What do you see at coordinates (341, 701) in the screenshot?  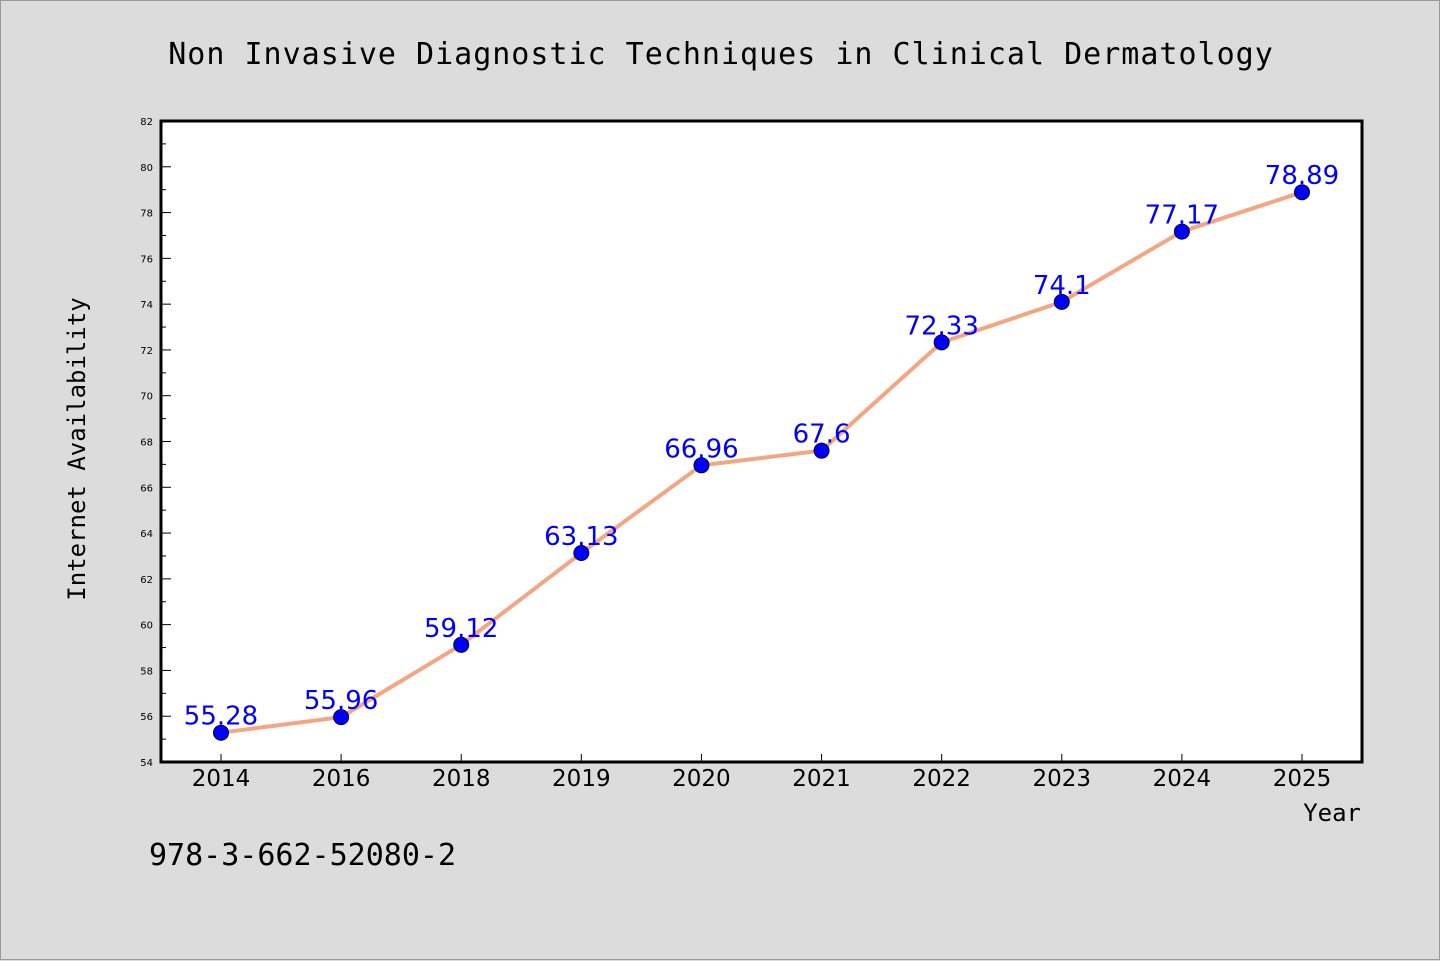 I see `data-label: 55.96` at bounding box center [341, 701].